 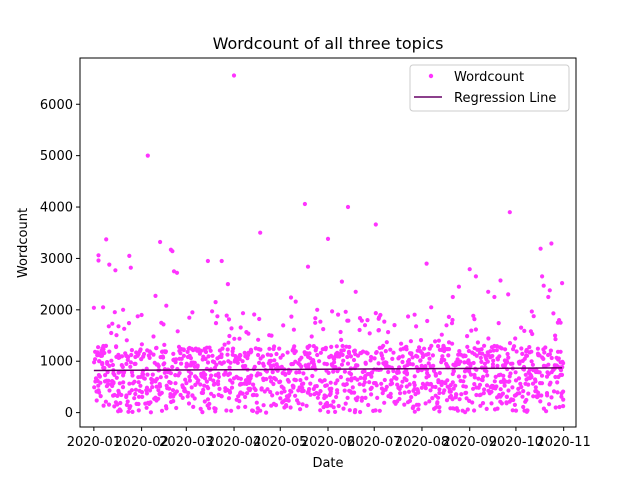 I want to click on y-tick-label: 1000, so click(x=56, y=362).